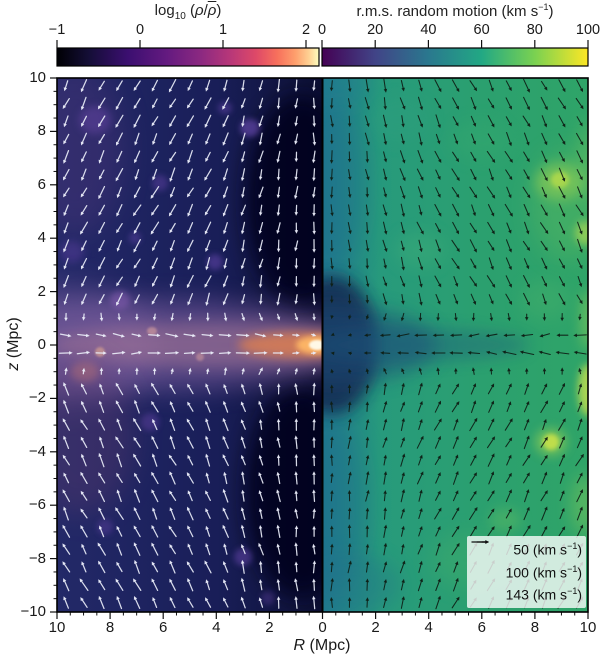  I want to click on motion-colorbar, so click(455, 57).